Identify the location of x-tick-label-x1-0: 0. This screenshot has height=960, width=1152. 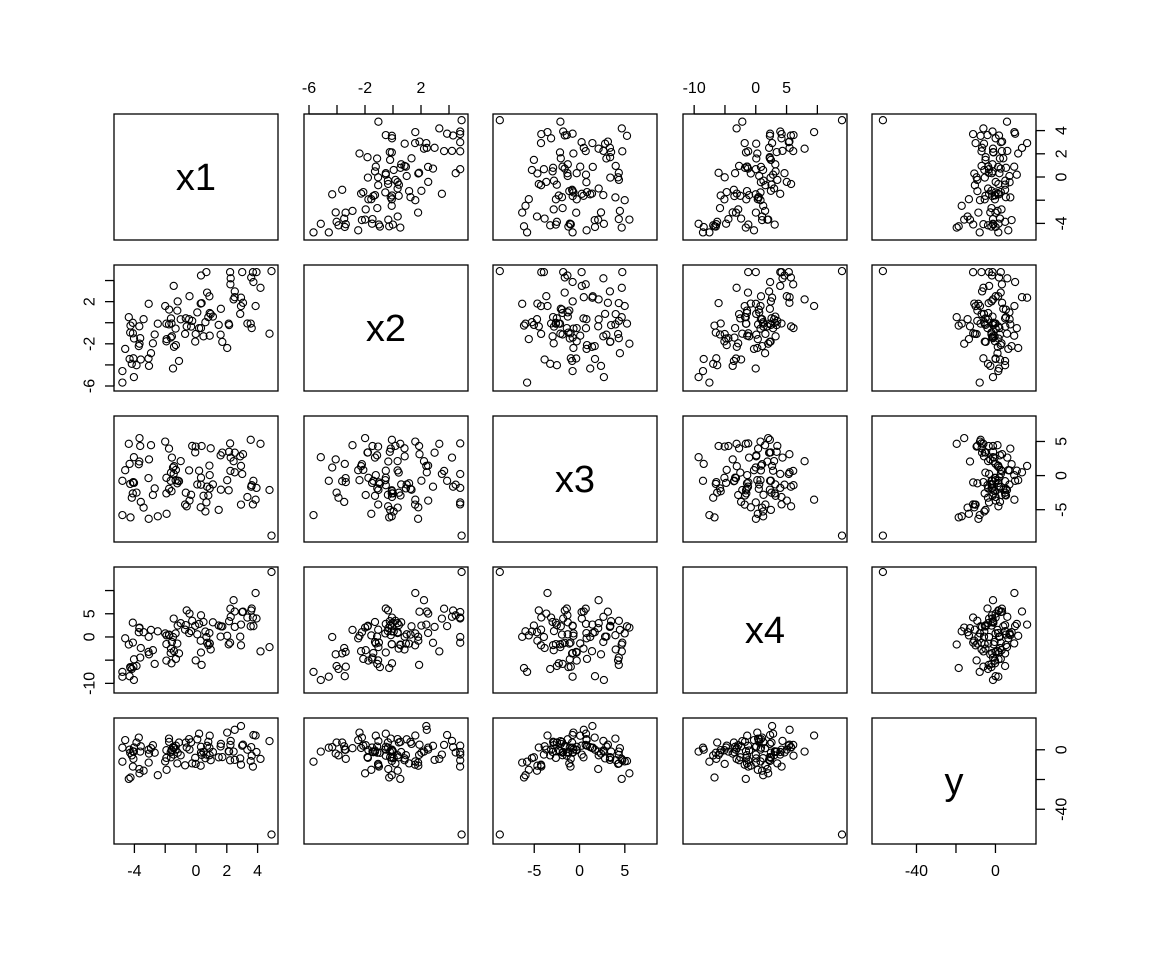
(196, 871).